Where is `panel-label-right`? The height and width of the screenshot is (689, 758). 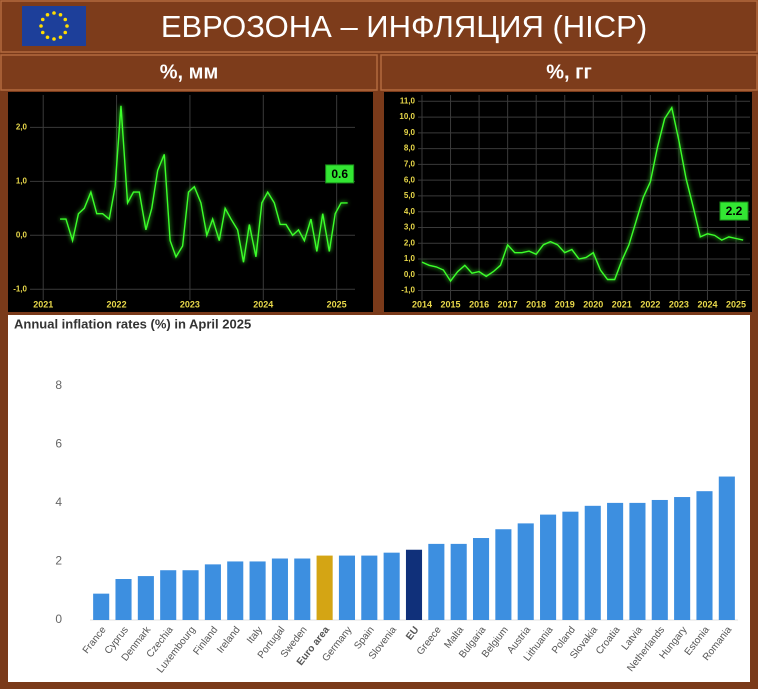
panel-label-right is located at coordinates (569, 72).